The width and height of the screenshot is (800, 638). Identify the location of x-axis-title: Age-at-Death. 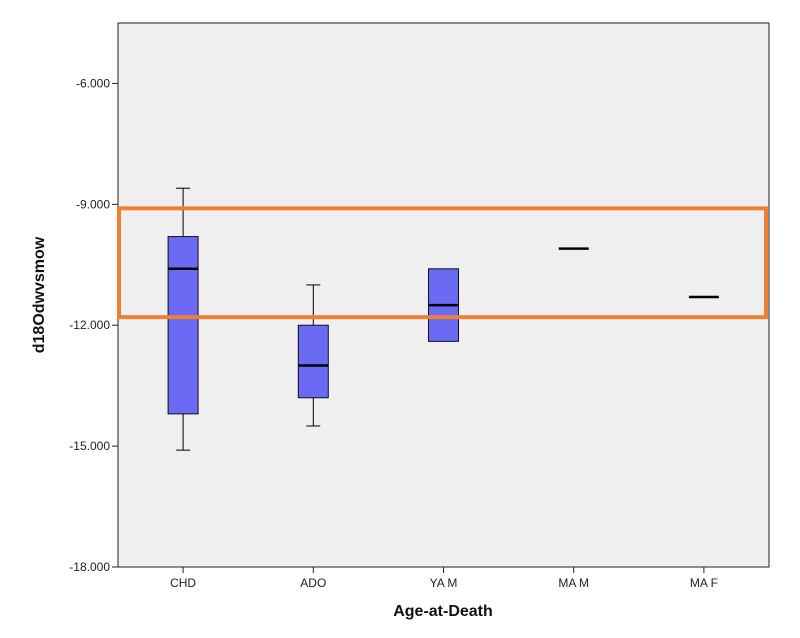
(443, 611).